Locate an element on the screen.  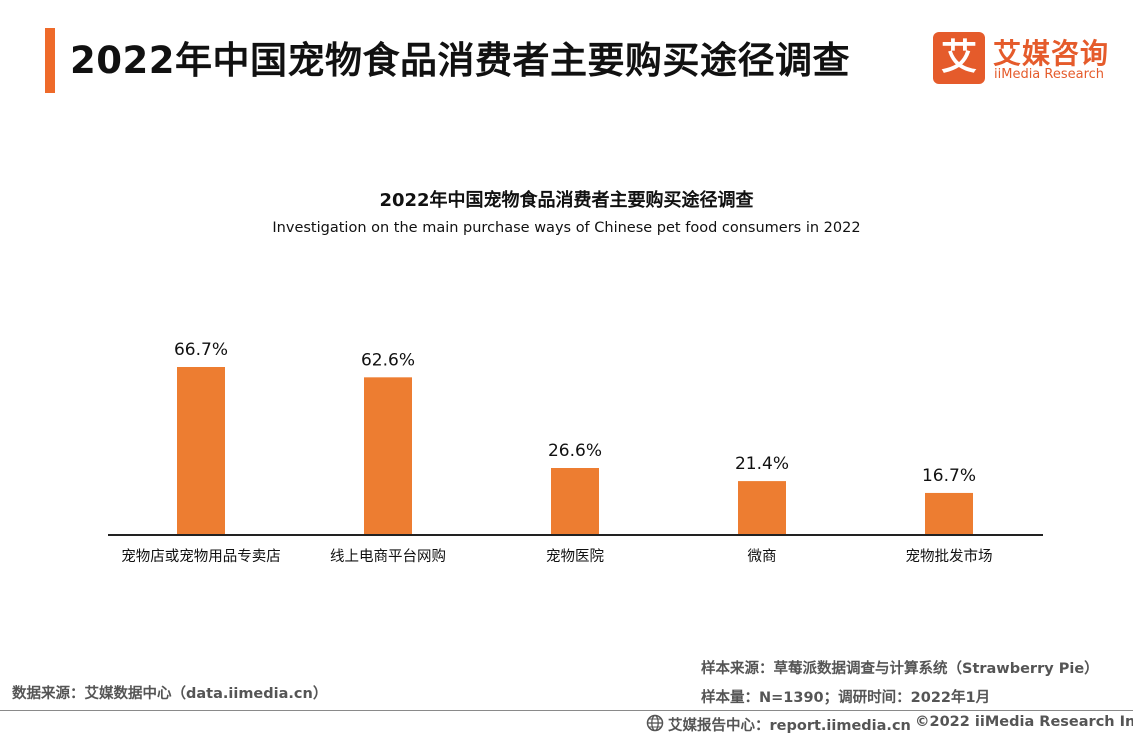
category-label-5: 宠物批发市场 is located at coordinates (949, 556).